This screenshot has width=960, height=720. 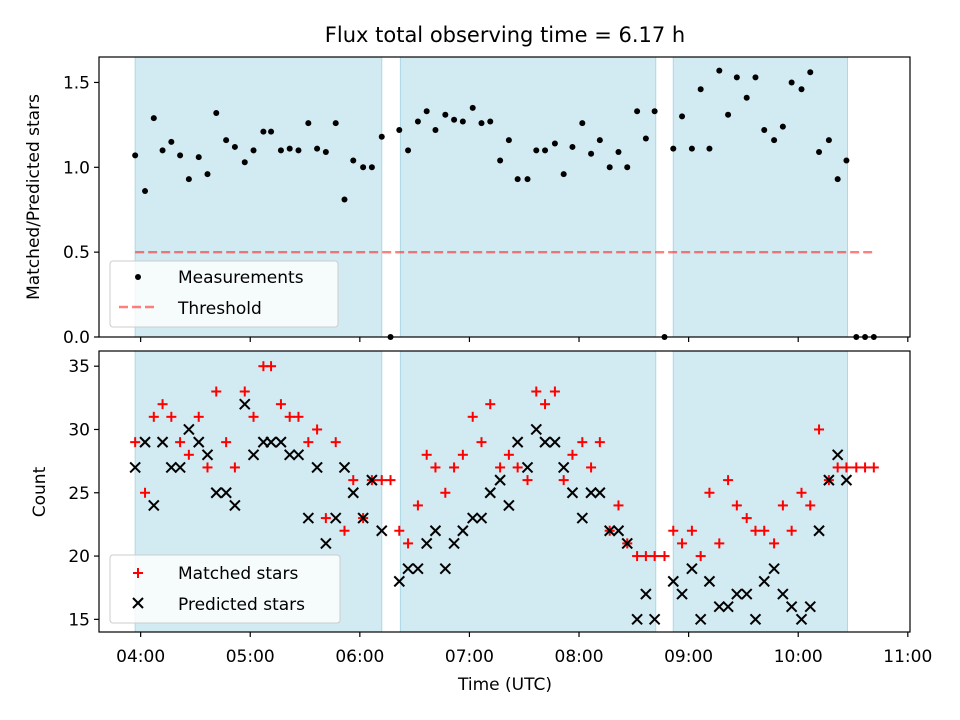 What do you see at coordinates (76, 338) in the screenshot?
I see `top-y-tick-label: 0.0` at bounding box center [76, 338].